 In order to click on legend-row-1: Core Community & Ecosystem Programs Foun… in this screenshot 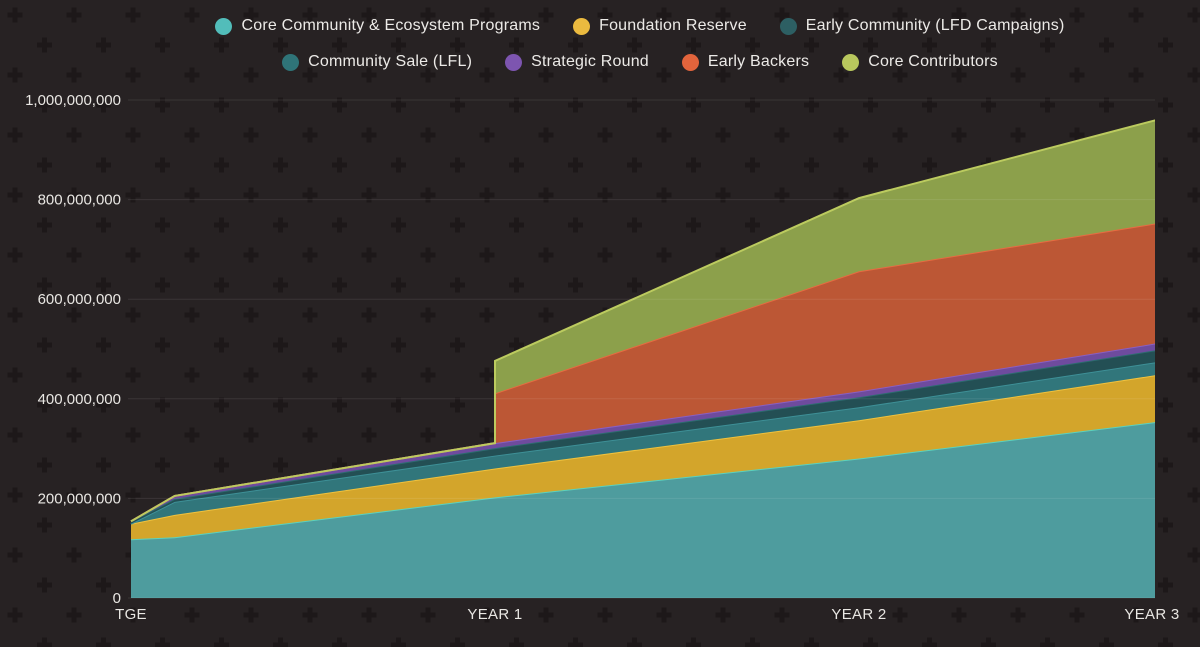, I will do `click(639, 26)`.